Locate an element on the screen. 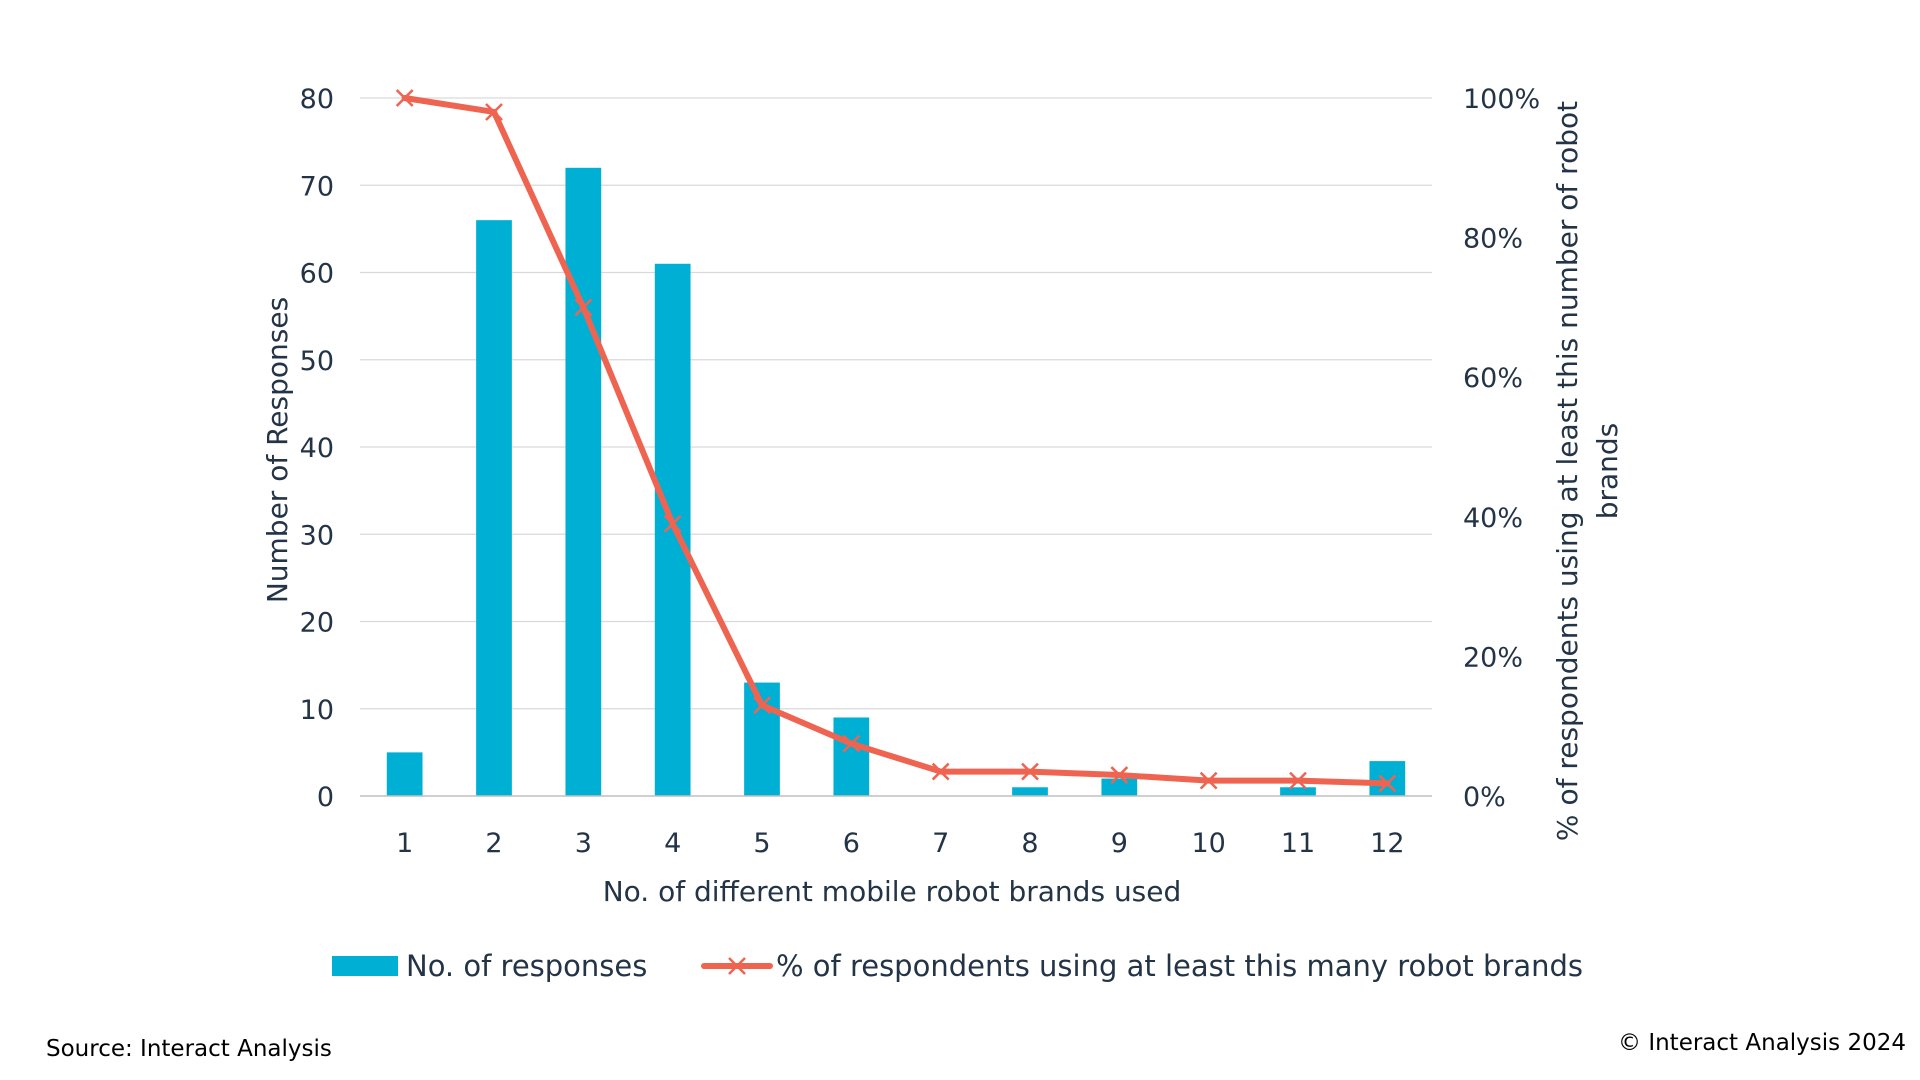 The image size is (1920, 1080). y2-tick-label: 80% is located at coordinates (1493, 239).